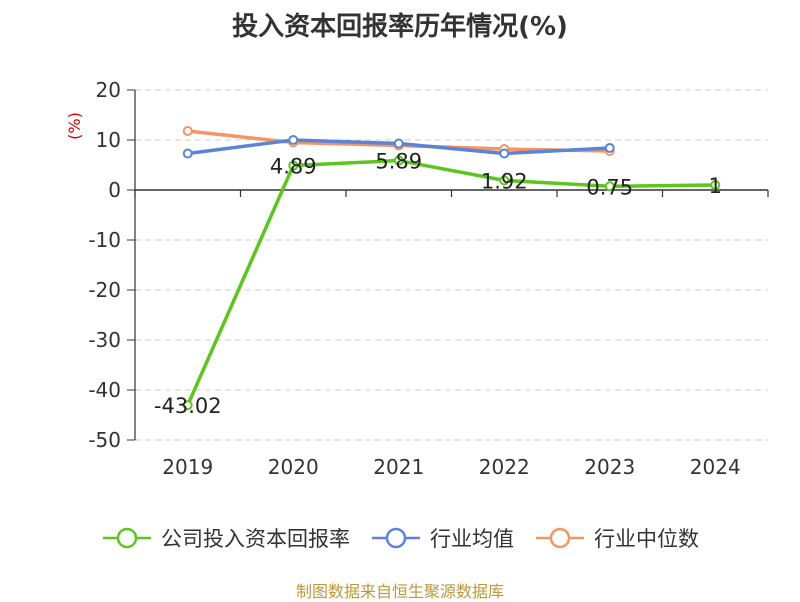 Image resolution: width=800 pixels, height=602 pixels. Describe the element at coordinates (108, 90) in the screenshot. I see `y-tick-label: 20` at that location.